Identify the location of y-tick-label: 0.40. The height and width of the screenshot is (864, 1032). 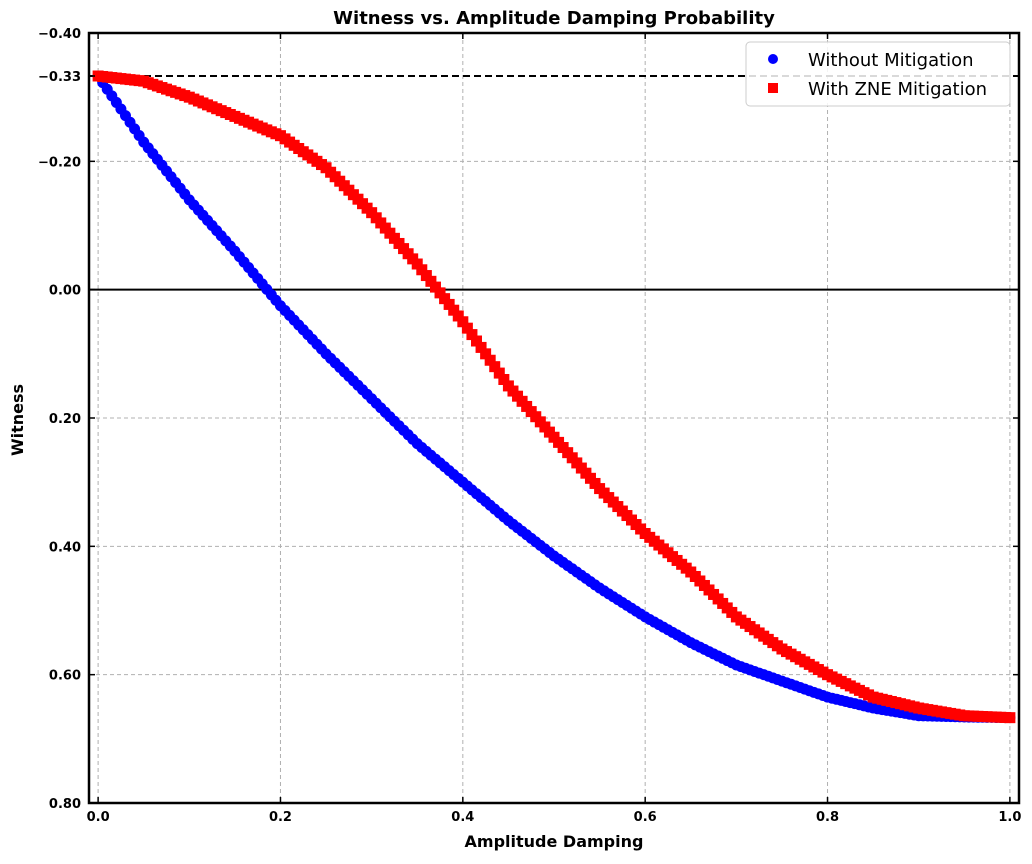
(65, 547).